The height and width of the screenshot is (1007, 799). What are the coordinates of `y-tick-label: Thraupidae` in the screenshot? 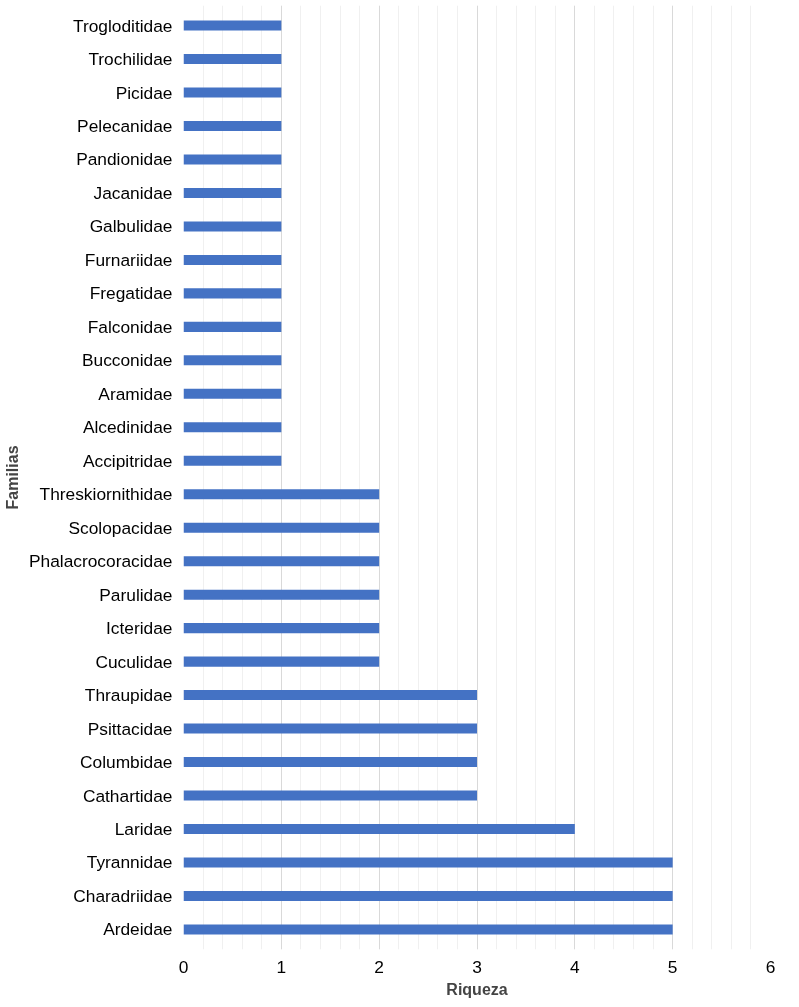 It's located at (128, 695).